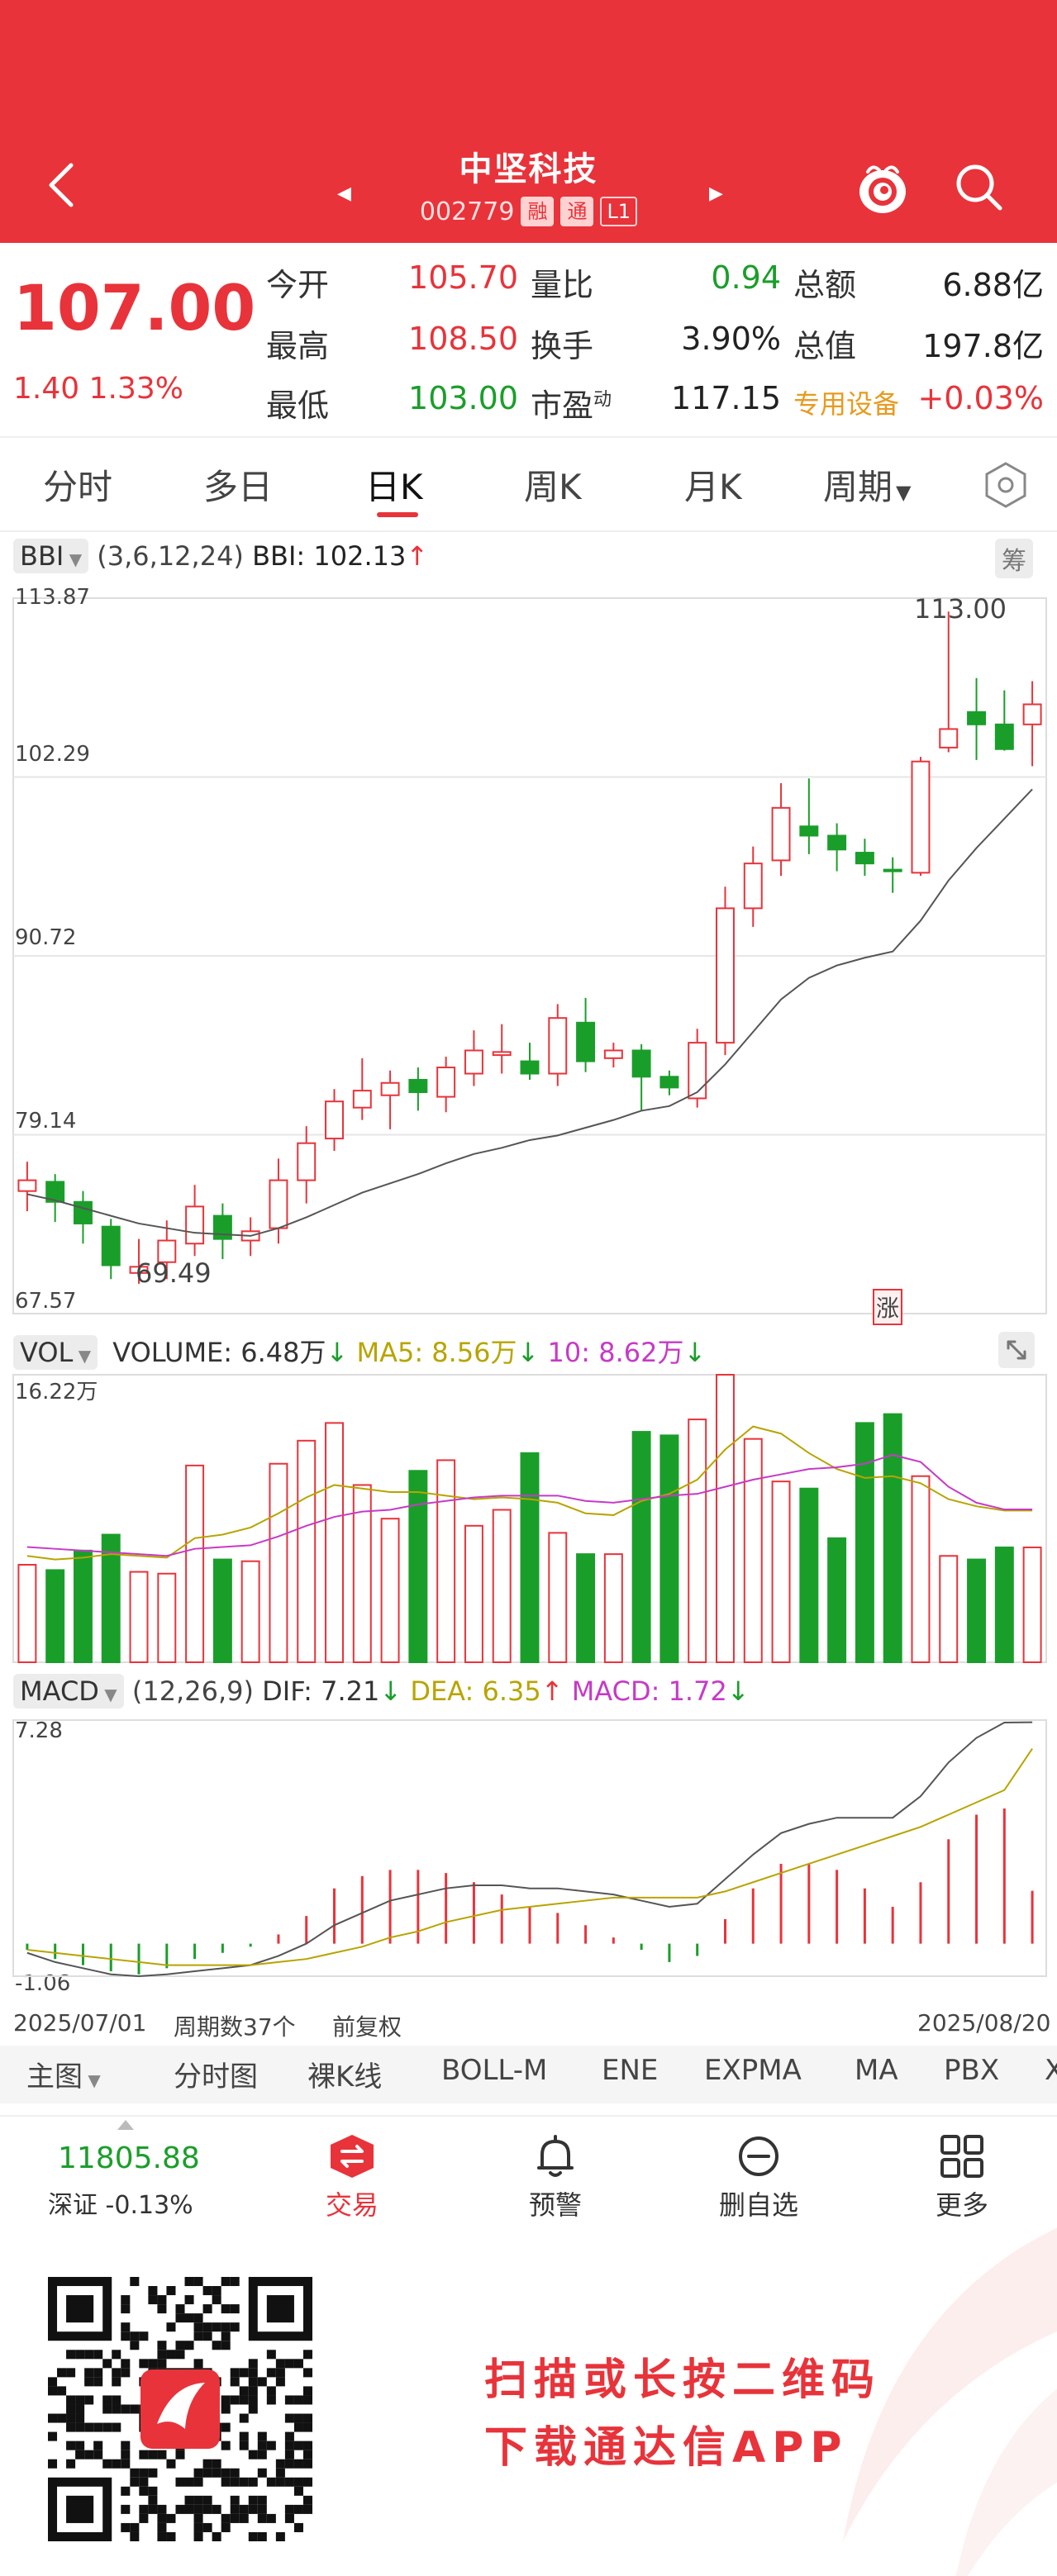 Image resolution: width=1057 pixels, height=2576 pixels. What do you see at coordinates (394, 487) in the screenshot?
I see `tab-daily-k: 日K` at bounding box center [394, 487].